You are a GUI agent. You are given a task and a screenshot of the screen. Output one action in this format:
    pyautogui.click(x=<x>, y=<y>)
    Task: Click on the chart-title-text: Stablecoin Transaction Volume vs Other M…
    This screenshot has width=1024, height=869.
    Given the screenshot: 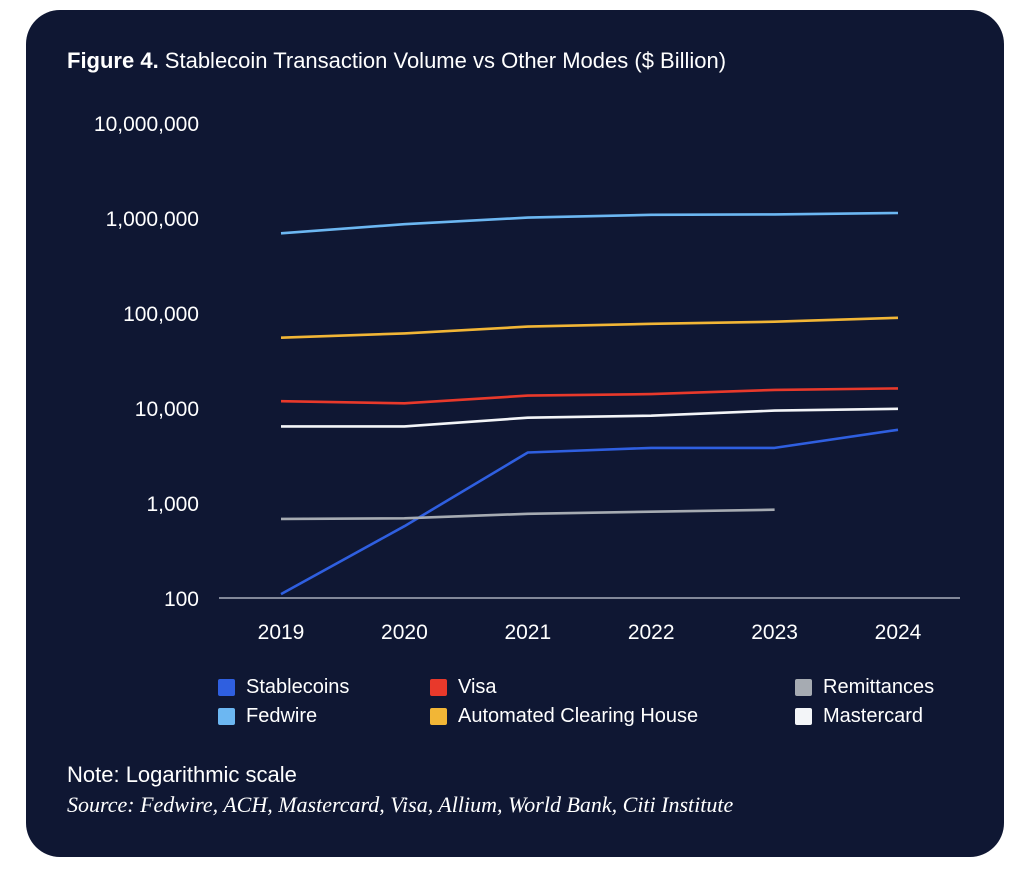 What is the action you would take?
    pyautogui.click(x=442, y=60)
    